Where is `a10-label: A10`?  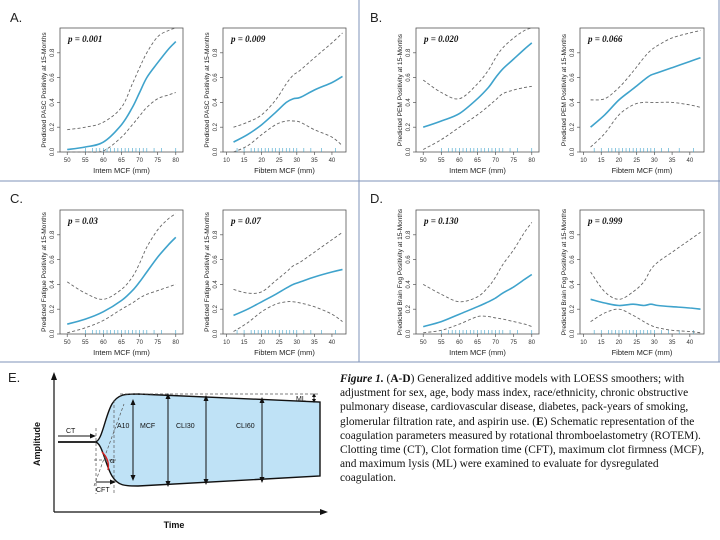 a10-label: A10 is located at coordinates (123, 426).